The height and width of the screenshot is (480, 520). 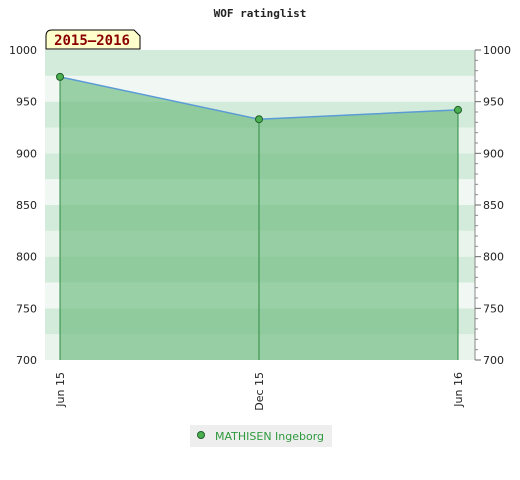 I want to click on x-tick-label: Dec 15, so click(x=259, y=391).